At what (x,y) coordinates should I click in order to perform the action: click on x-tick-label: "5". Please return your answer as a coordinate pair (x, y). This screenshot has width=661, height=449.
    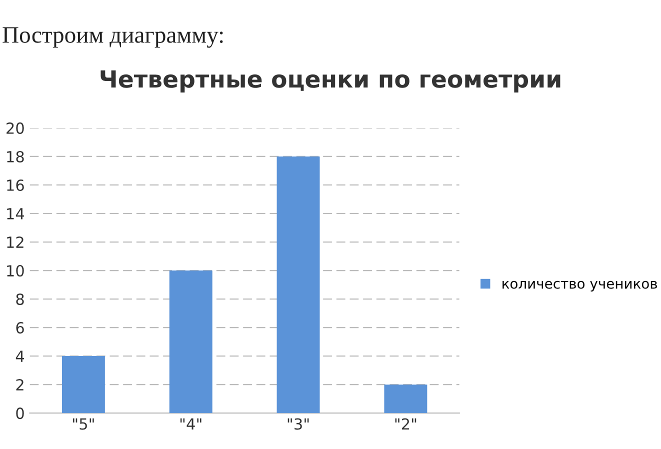
    Looking at the image, I should click on (83, 424).